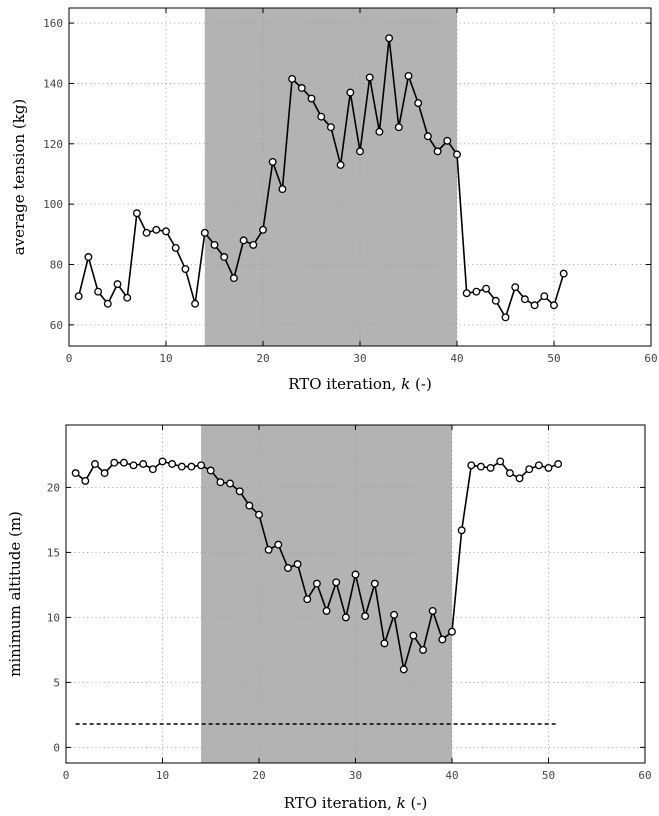  I want to click on y-axis-label: average tension (kg), so click(19, 177).